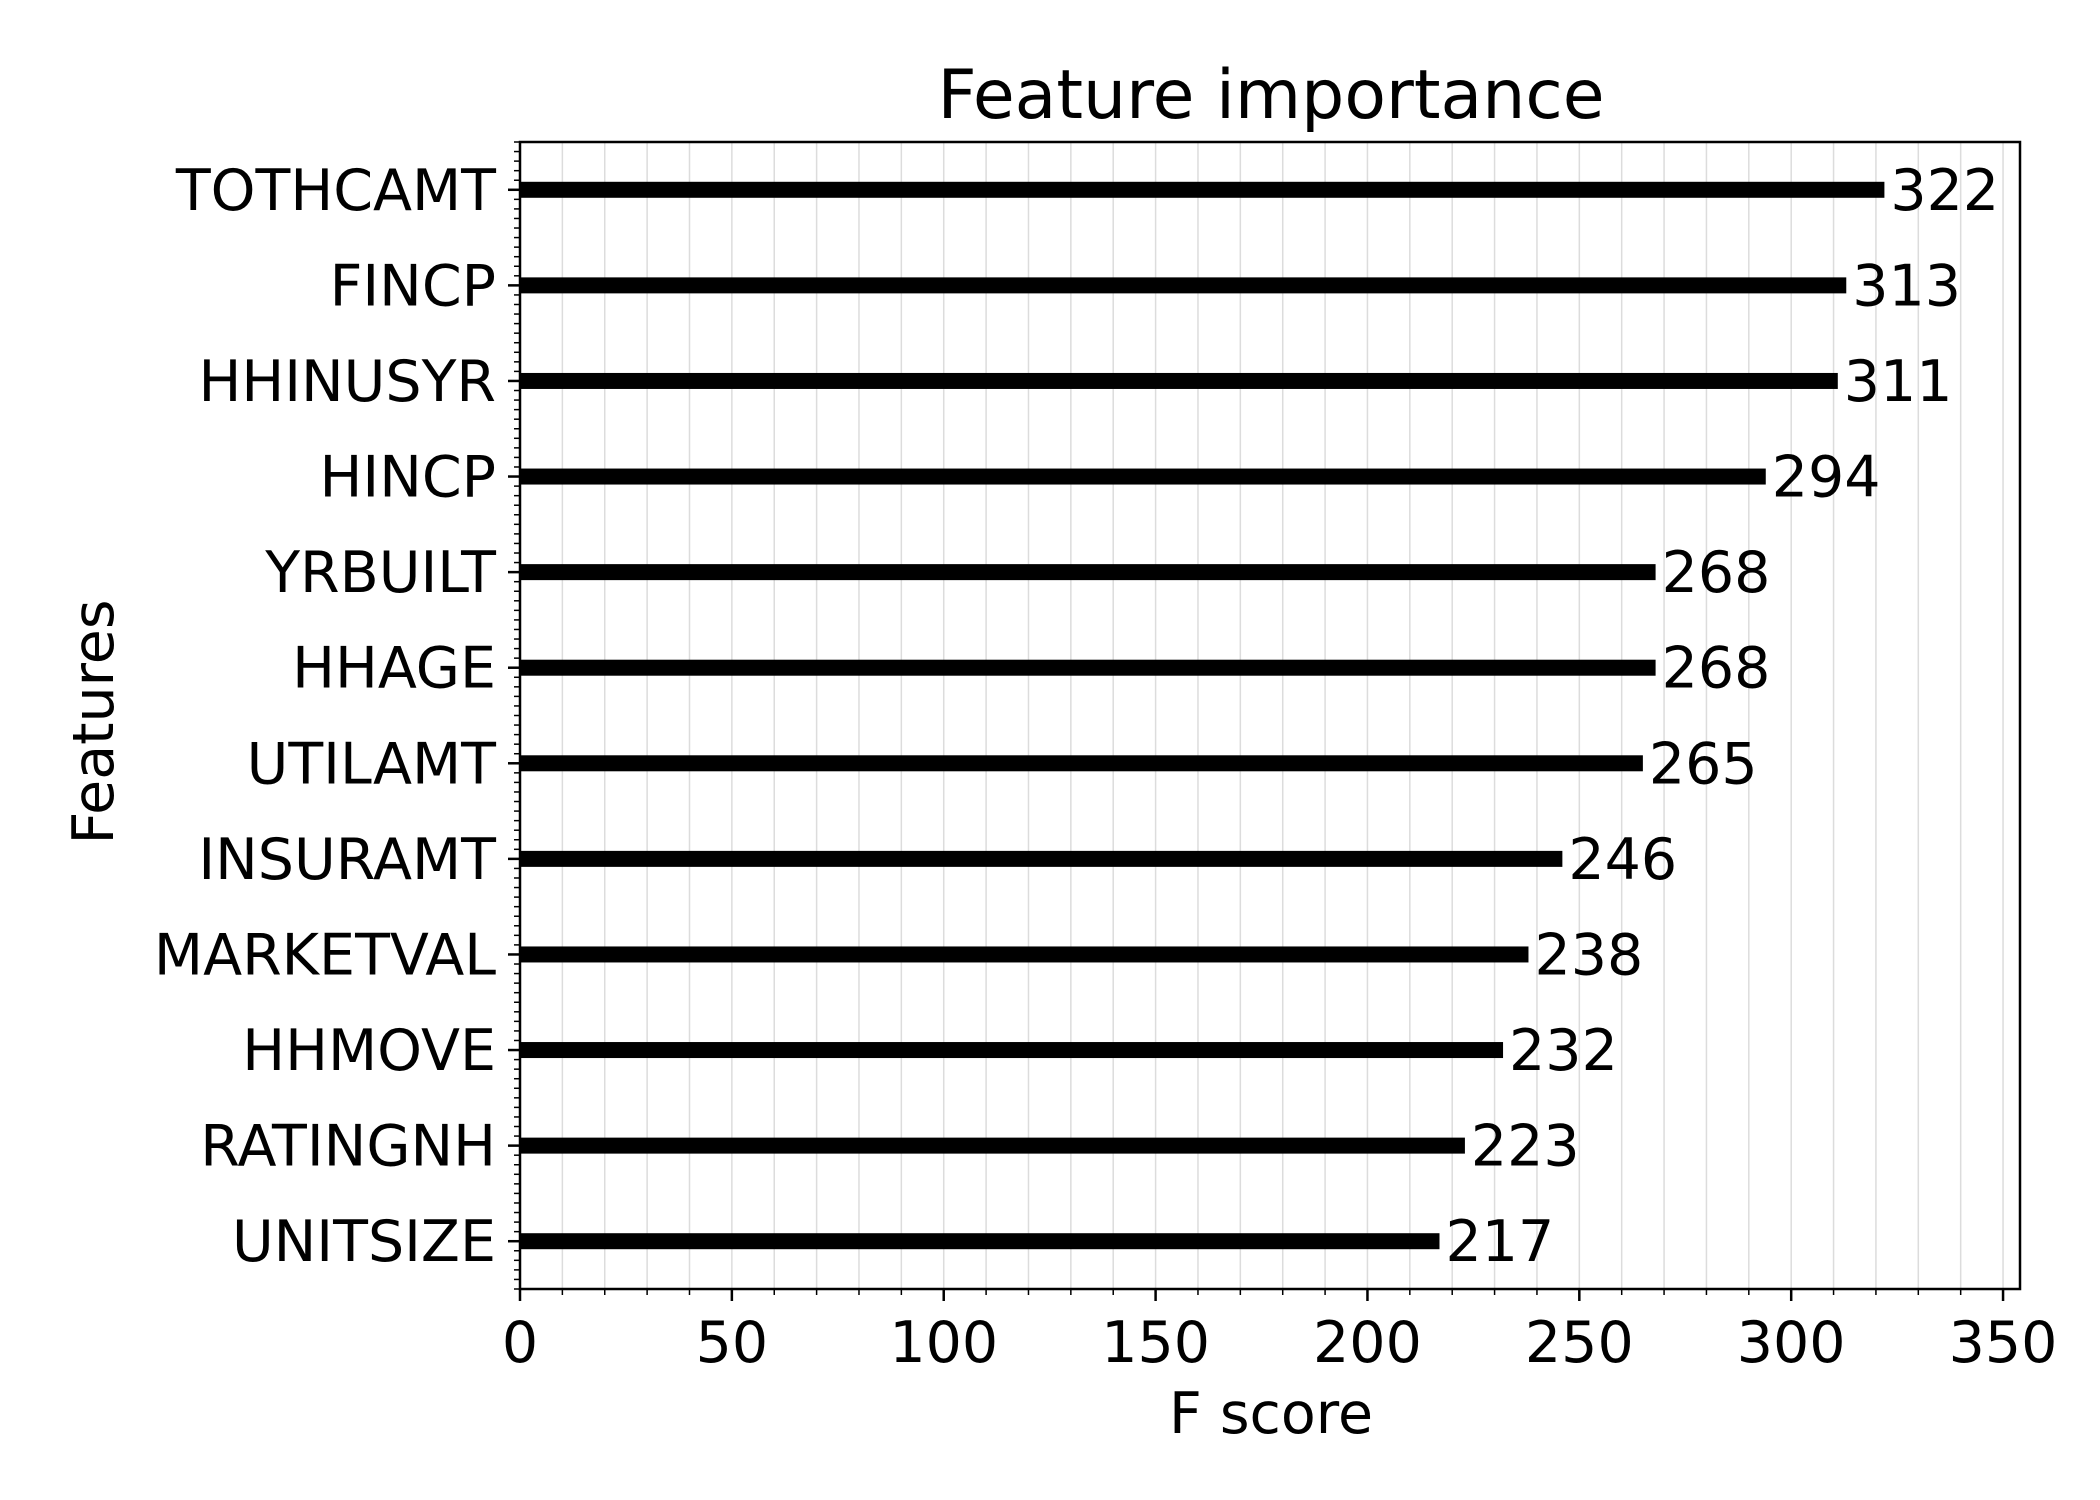 The width and height of the screenshot is (2100, 1500). Describe the element at coordinates (943, 1343) in the screenshot. I see `x-tick-label: 100` at that location.